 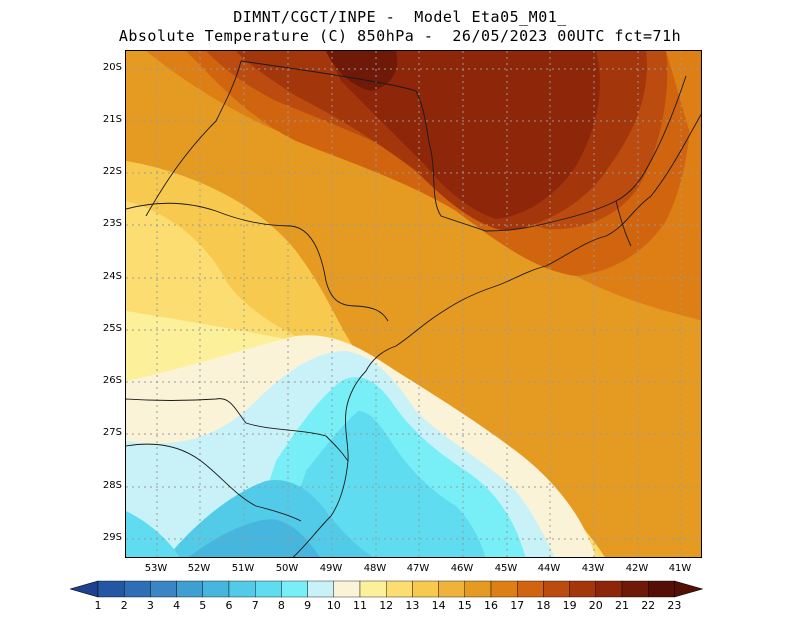 What do you see at coordinates (255, 605) in the screenshot?
I see `colorbar-label: 7` at bounding box center [255, 605].